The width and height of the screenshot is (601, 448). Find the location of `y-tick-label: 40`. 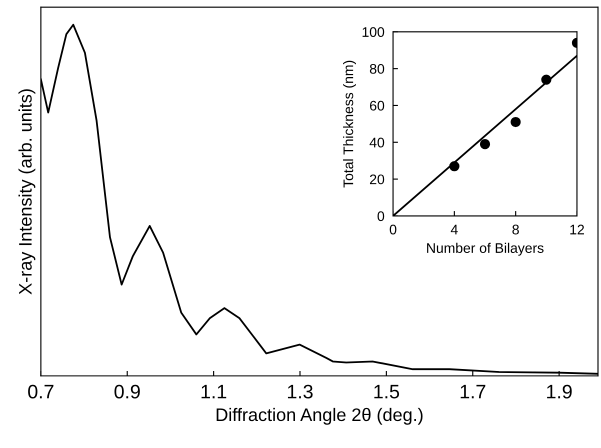

y-tick-label: 40 is located at coordinates (377, 143).